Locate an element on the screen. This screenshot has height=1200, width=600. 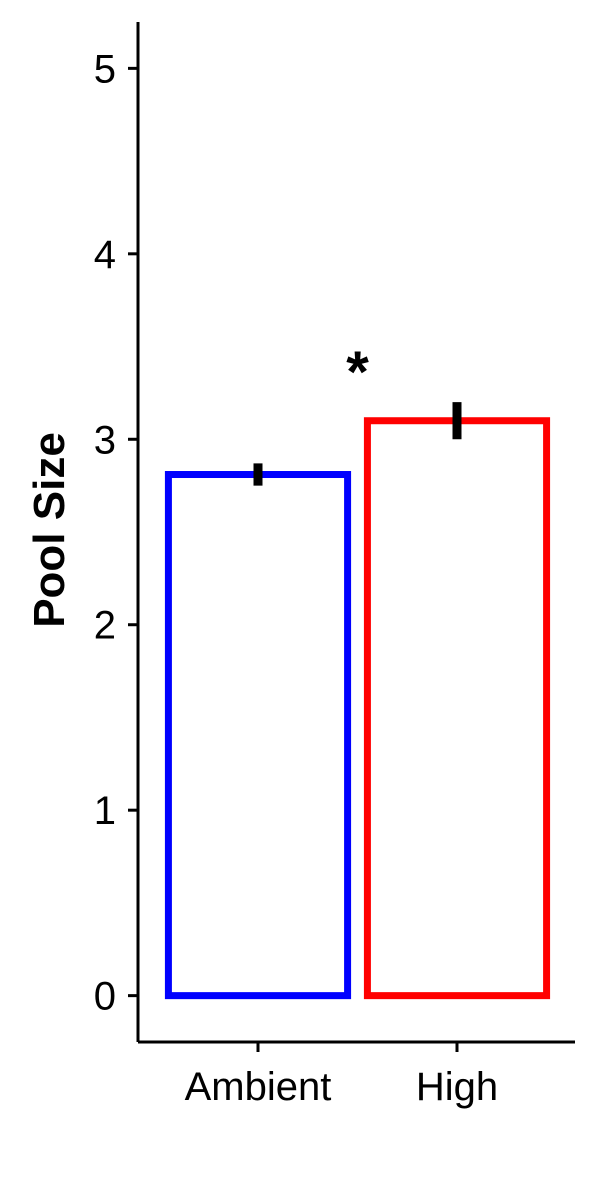
y-tick-label: 3 is located at coordinates (105, 440).